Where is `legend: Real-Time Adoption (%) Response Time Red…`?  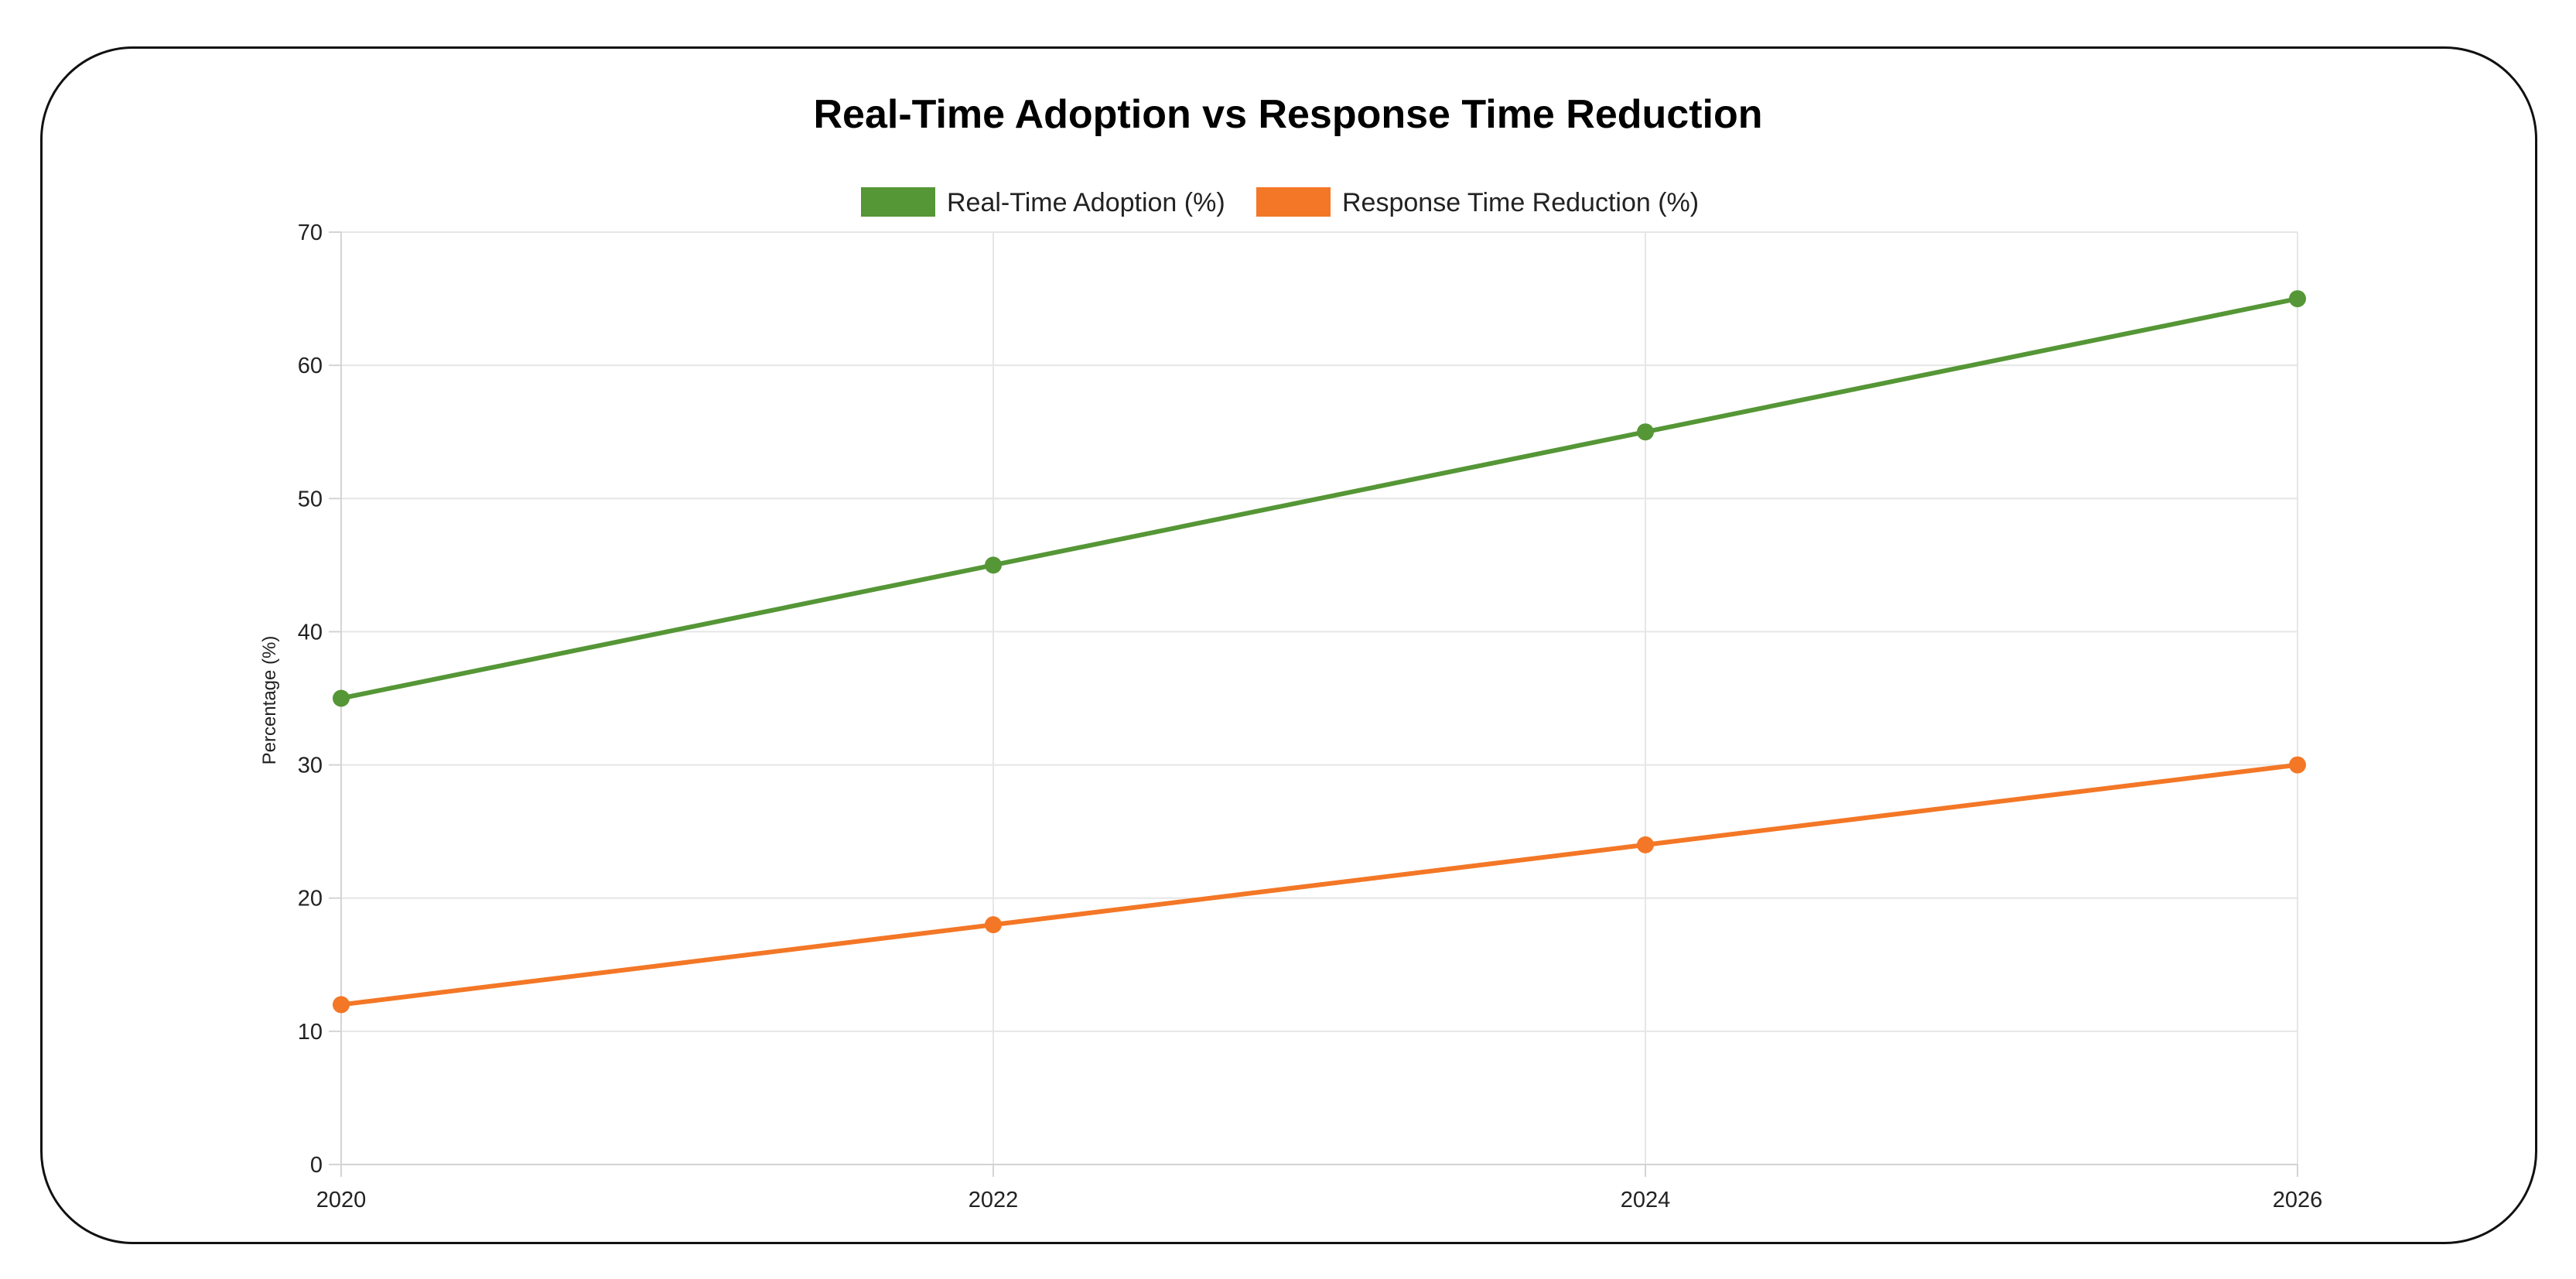 legend: Real-Time Adoption (%) Response Time Red… is located at coordinates (1280, 202).